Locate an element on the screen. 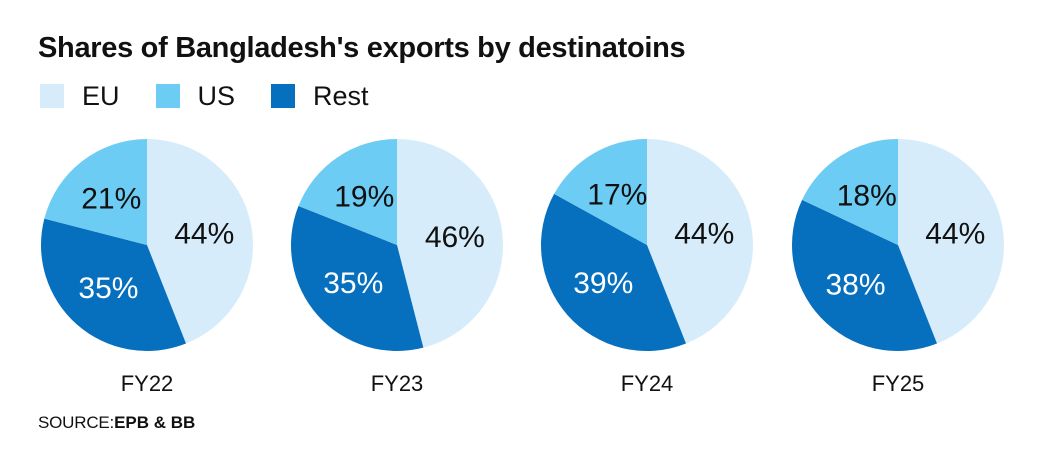  pie-fy25-slice-eu is located at coordinates (951, 241).